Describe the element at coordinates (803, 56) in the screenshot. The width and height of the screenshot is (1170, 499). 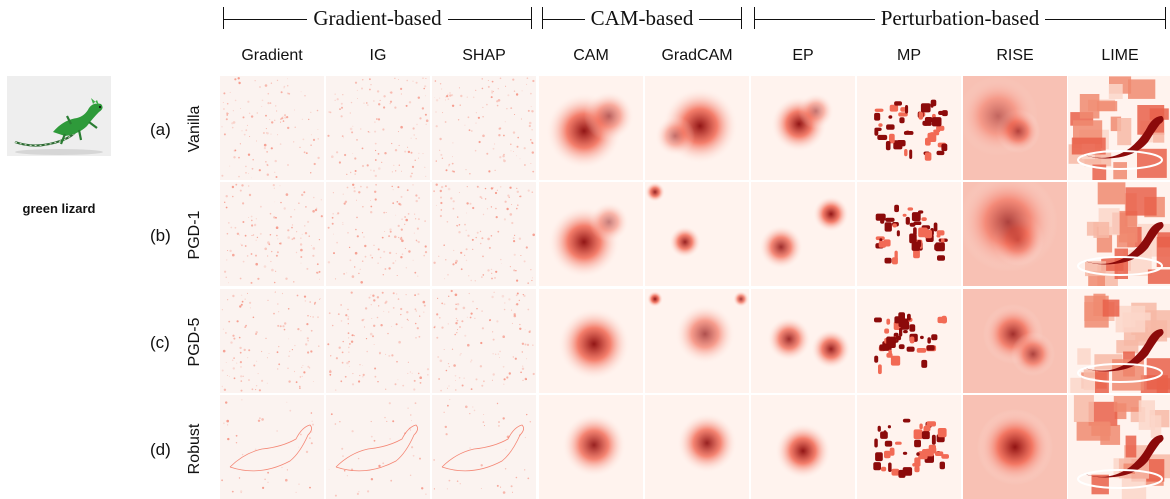
I see `method-header: EP` at that location.